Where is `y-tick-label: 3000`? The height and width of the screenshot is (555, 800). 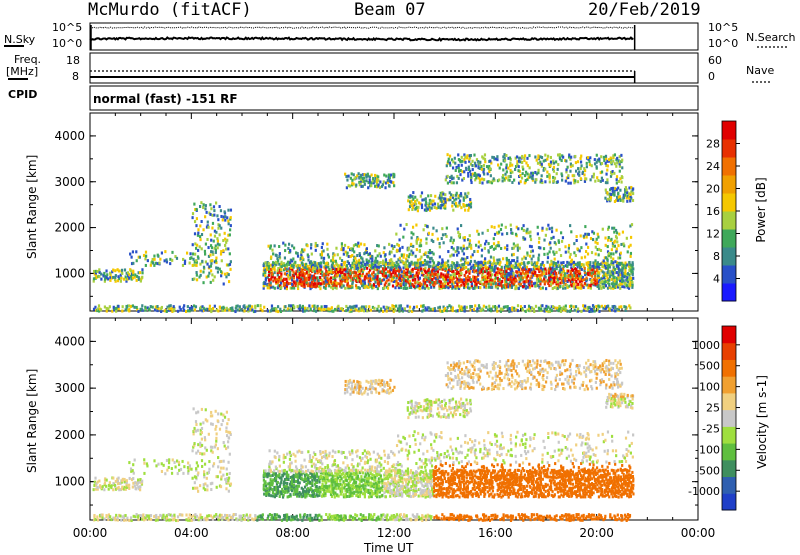 y-tick-label: 3000 is located at coordinates (69, 388).